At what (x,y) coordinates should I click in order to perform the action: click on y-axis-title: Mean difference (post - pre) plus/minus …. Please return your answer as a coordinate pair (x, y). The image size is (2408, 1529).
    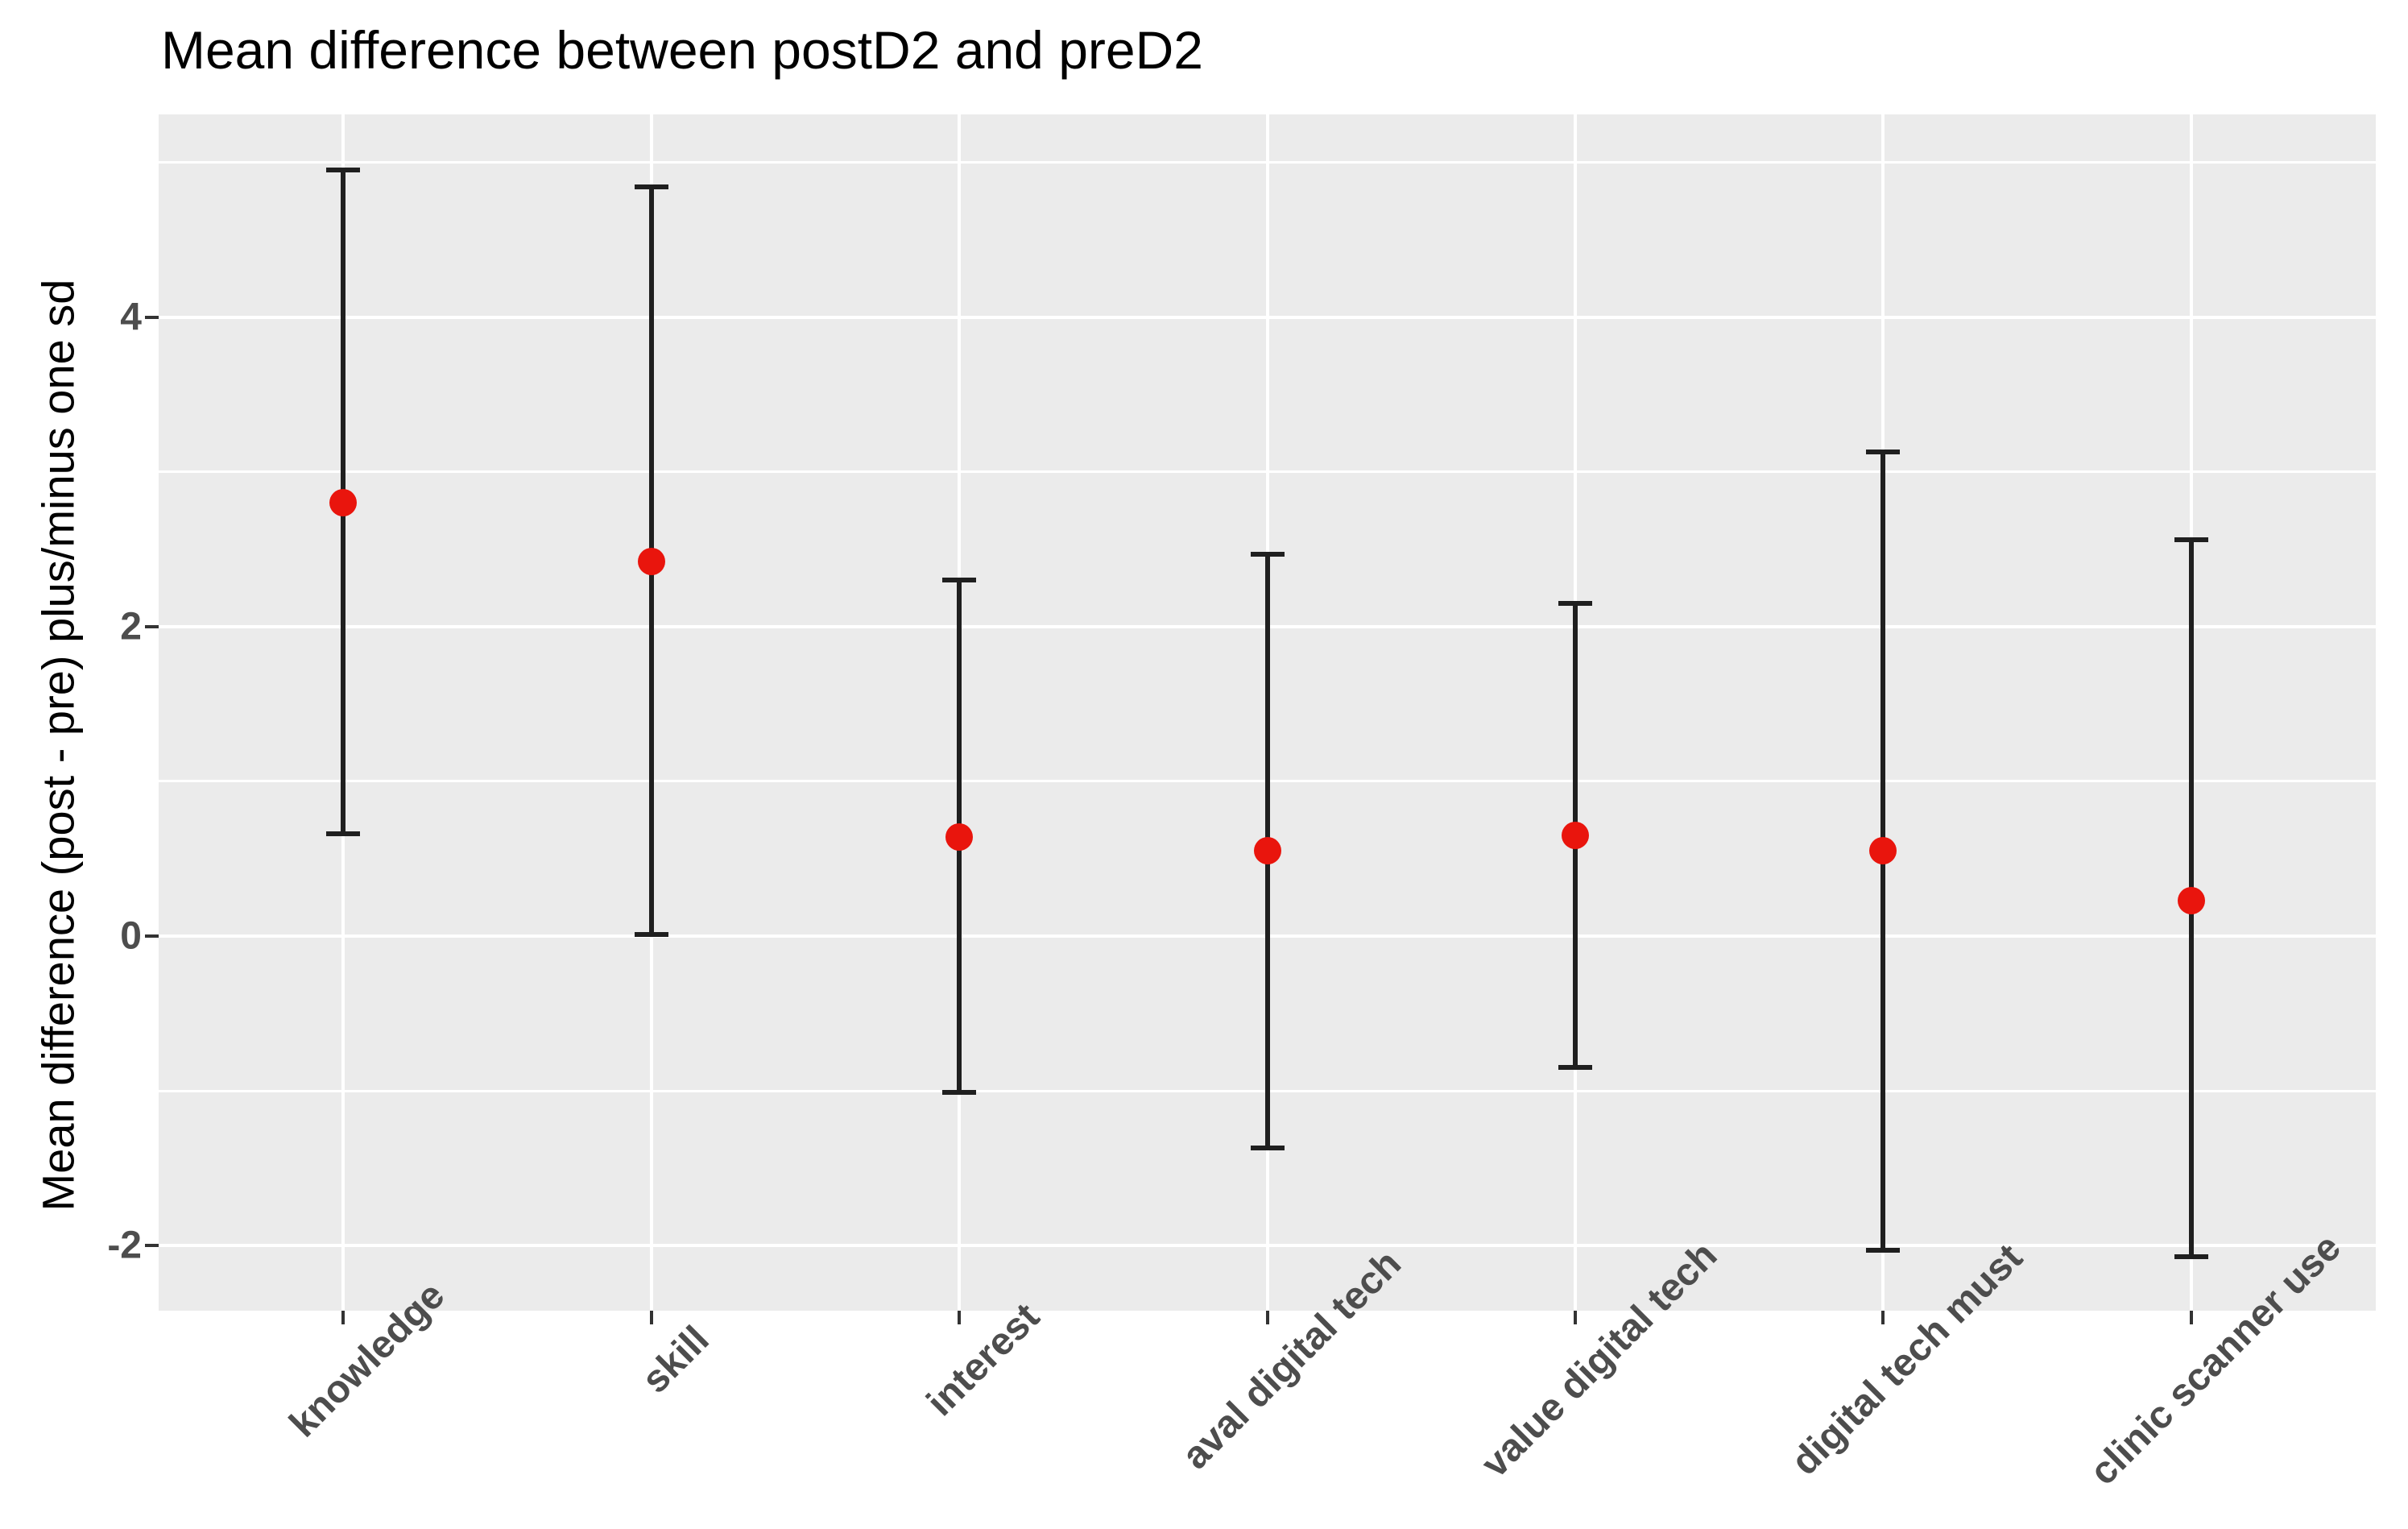
    Looking at the image, I should click on (58, 746).